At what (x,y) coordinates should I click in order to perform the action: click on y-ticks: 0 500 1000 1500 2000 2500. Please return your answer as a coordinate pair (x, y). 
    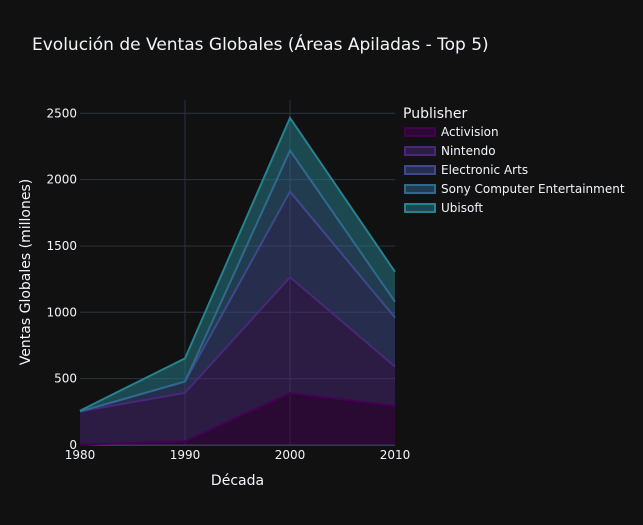
    Looking at the image, I should click on (61, 279).